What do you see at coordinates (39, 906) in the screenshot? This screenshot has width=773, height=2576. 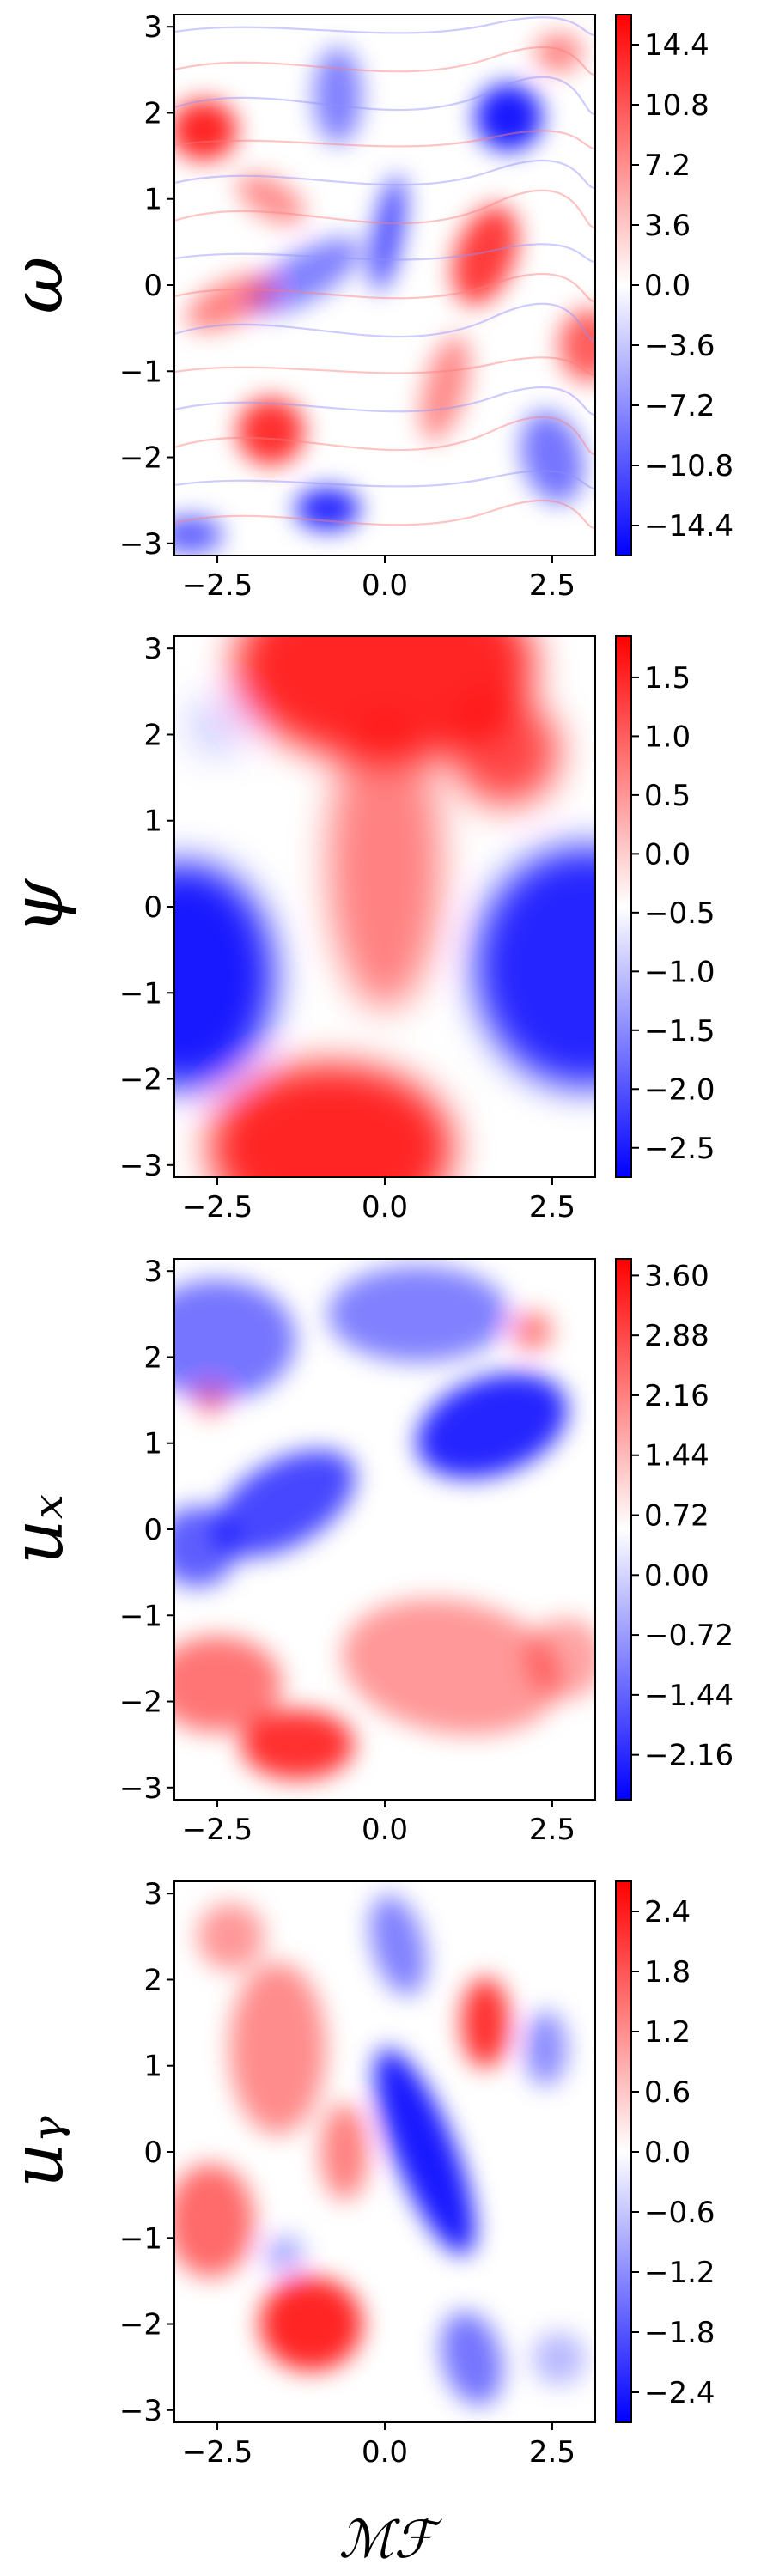 I see `y-axis-label: ψ` at bounding box center [39, 906].